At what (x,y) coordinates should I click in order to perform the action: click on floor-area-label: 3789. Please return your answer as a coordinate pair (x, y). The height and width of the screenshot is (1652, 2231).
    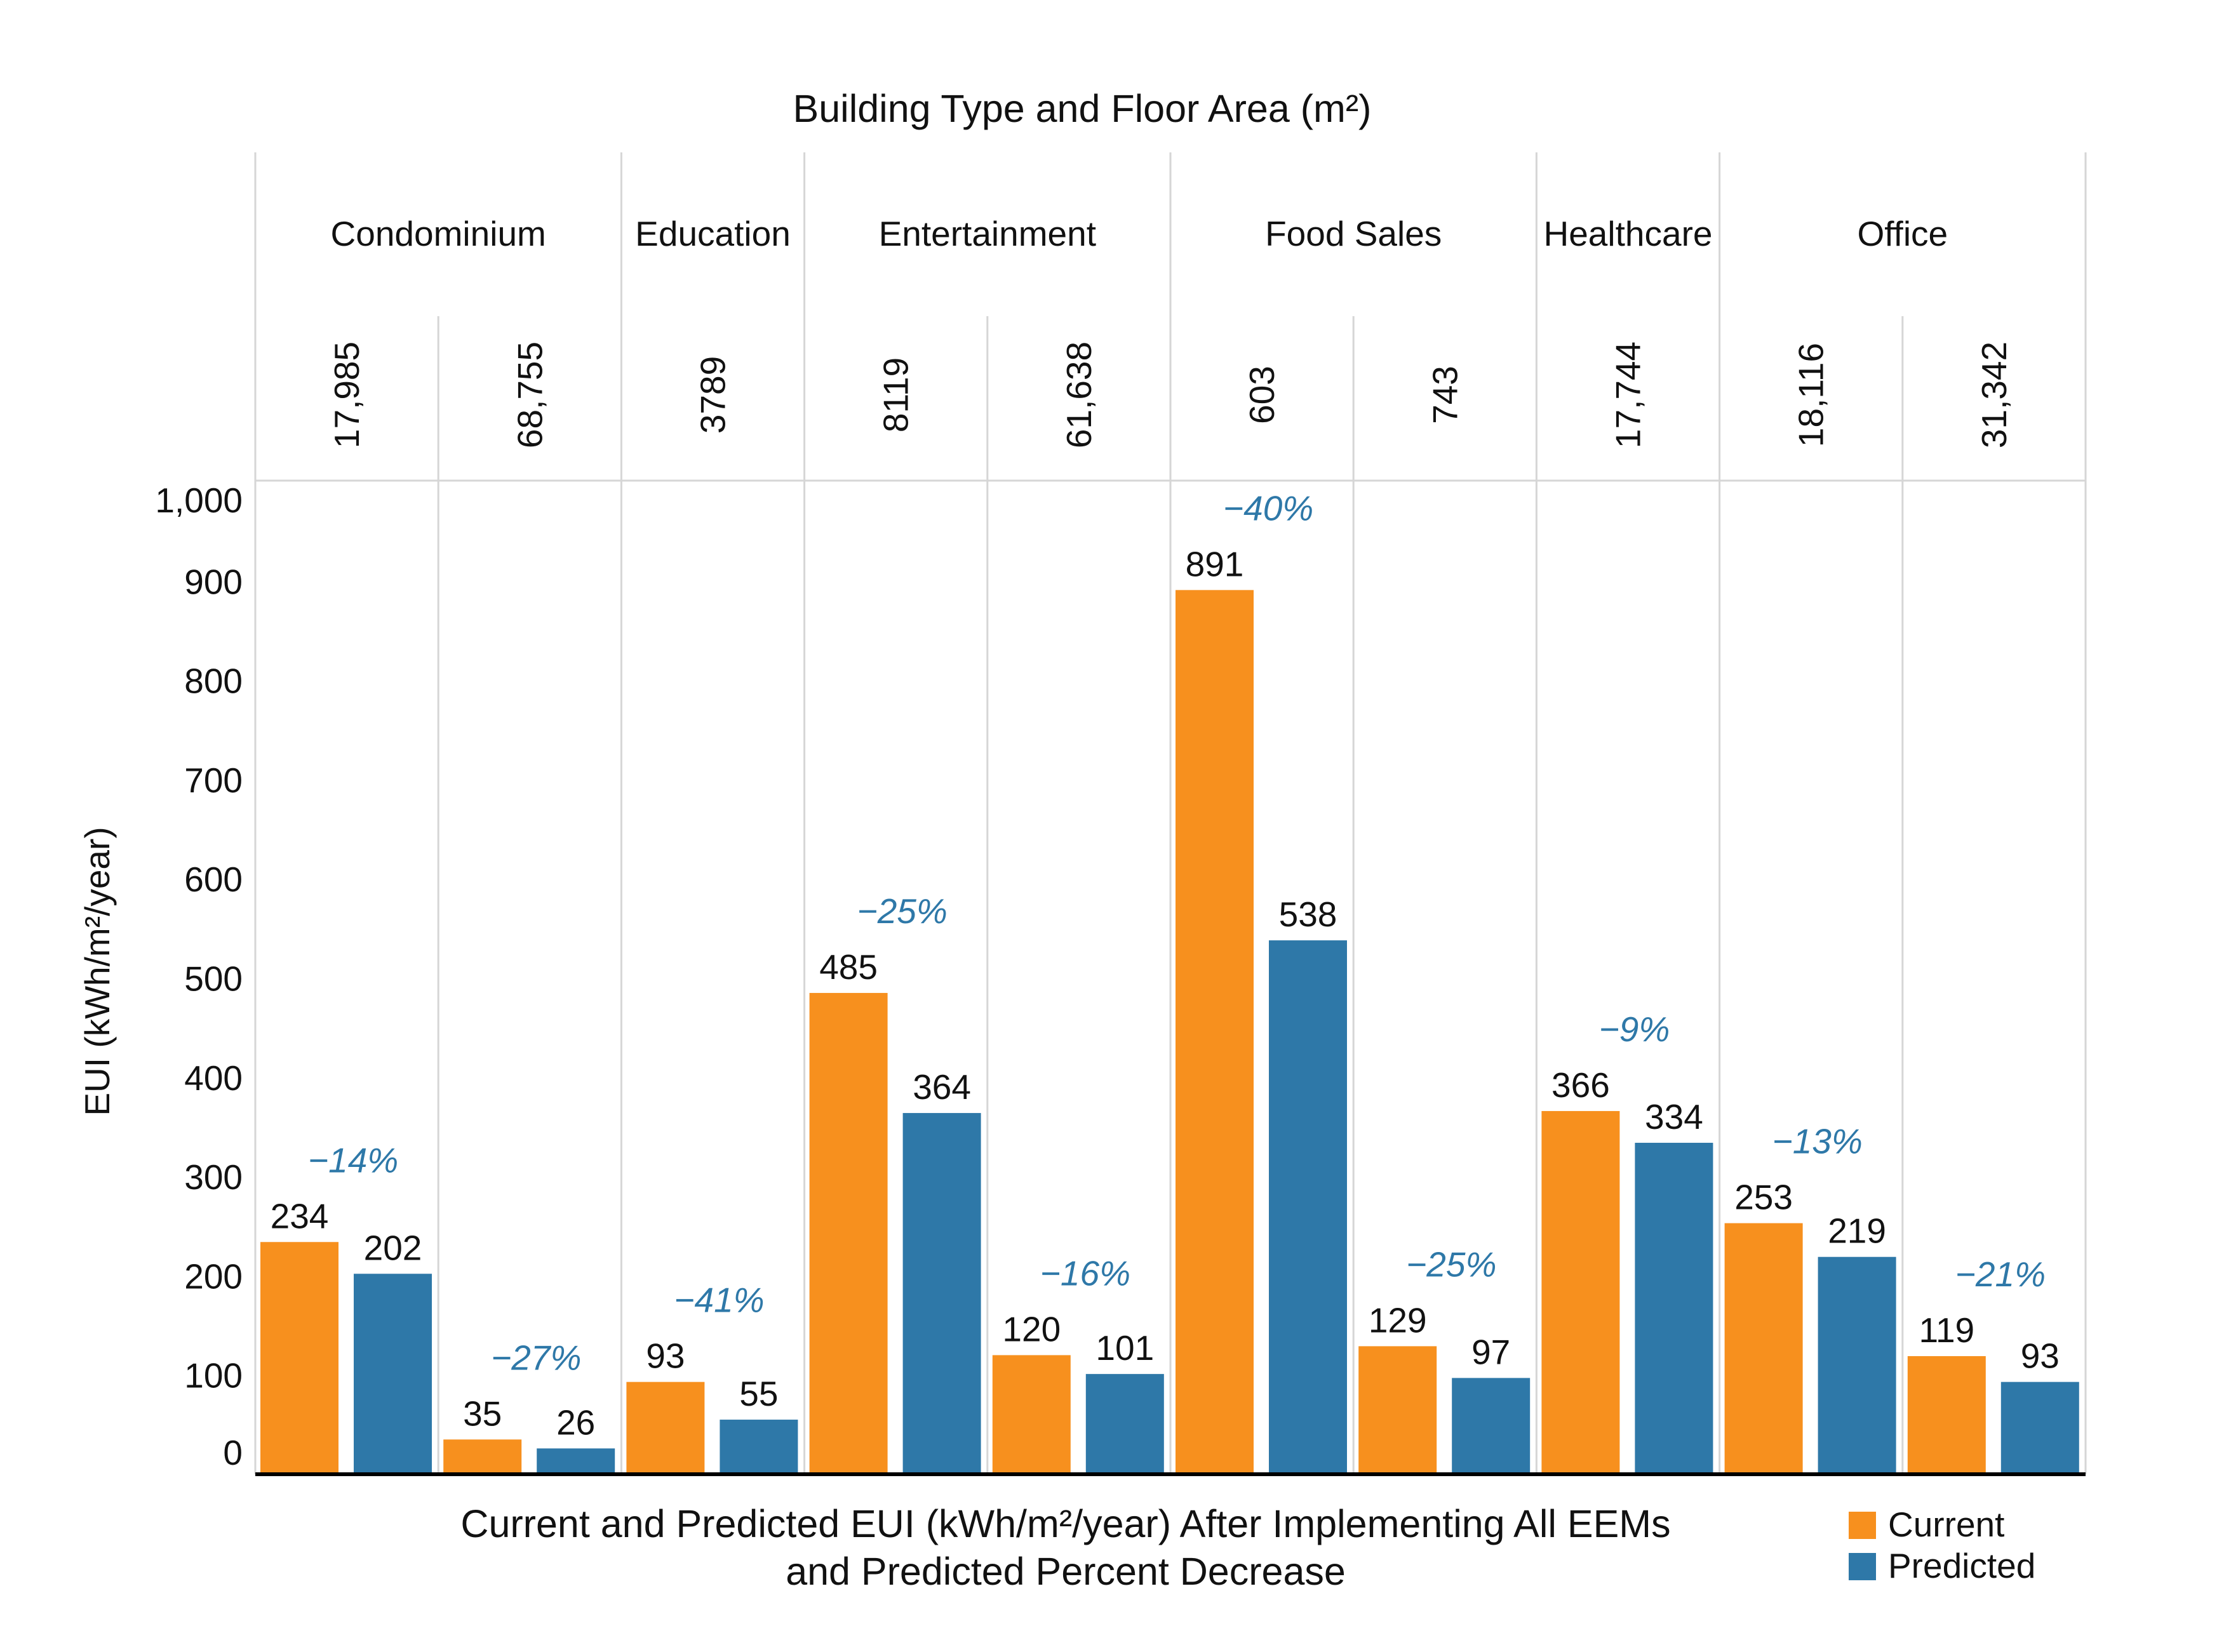
    Looking at the image, I should click on (713, 395).